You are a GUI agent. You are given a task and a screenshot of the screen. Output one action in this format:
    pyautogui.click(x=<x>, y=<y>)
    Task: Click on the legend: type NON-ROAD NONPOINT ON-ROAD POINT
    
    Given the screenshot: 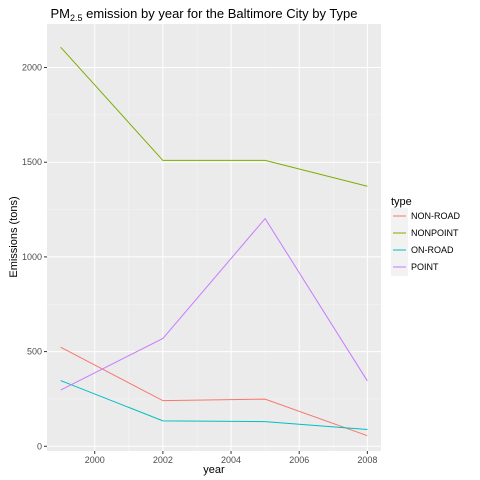 What is the action you would take?
    pyautogui.click(x=425, y=236)
    